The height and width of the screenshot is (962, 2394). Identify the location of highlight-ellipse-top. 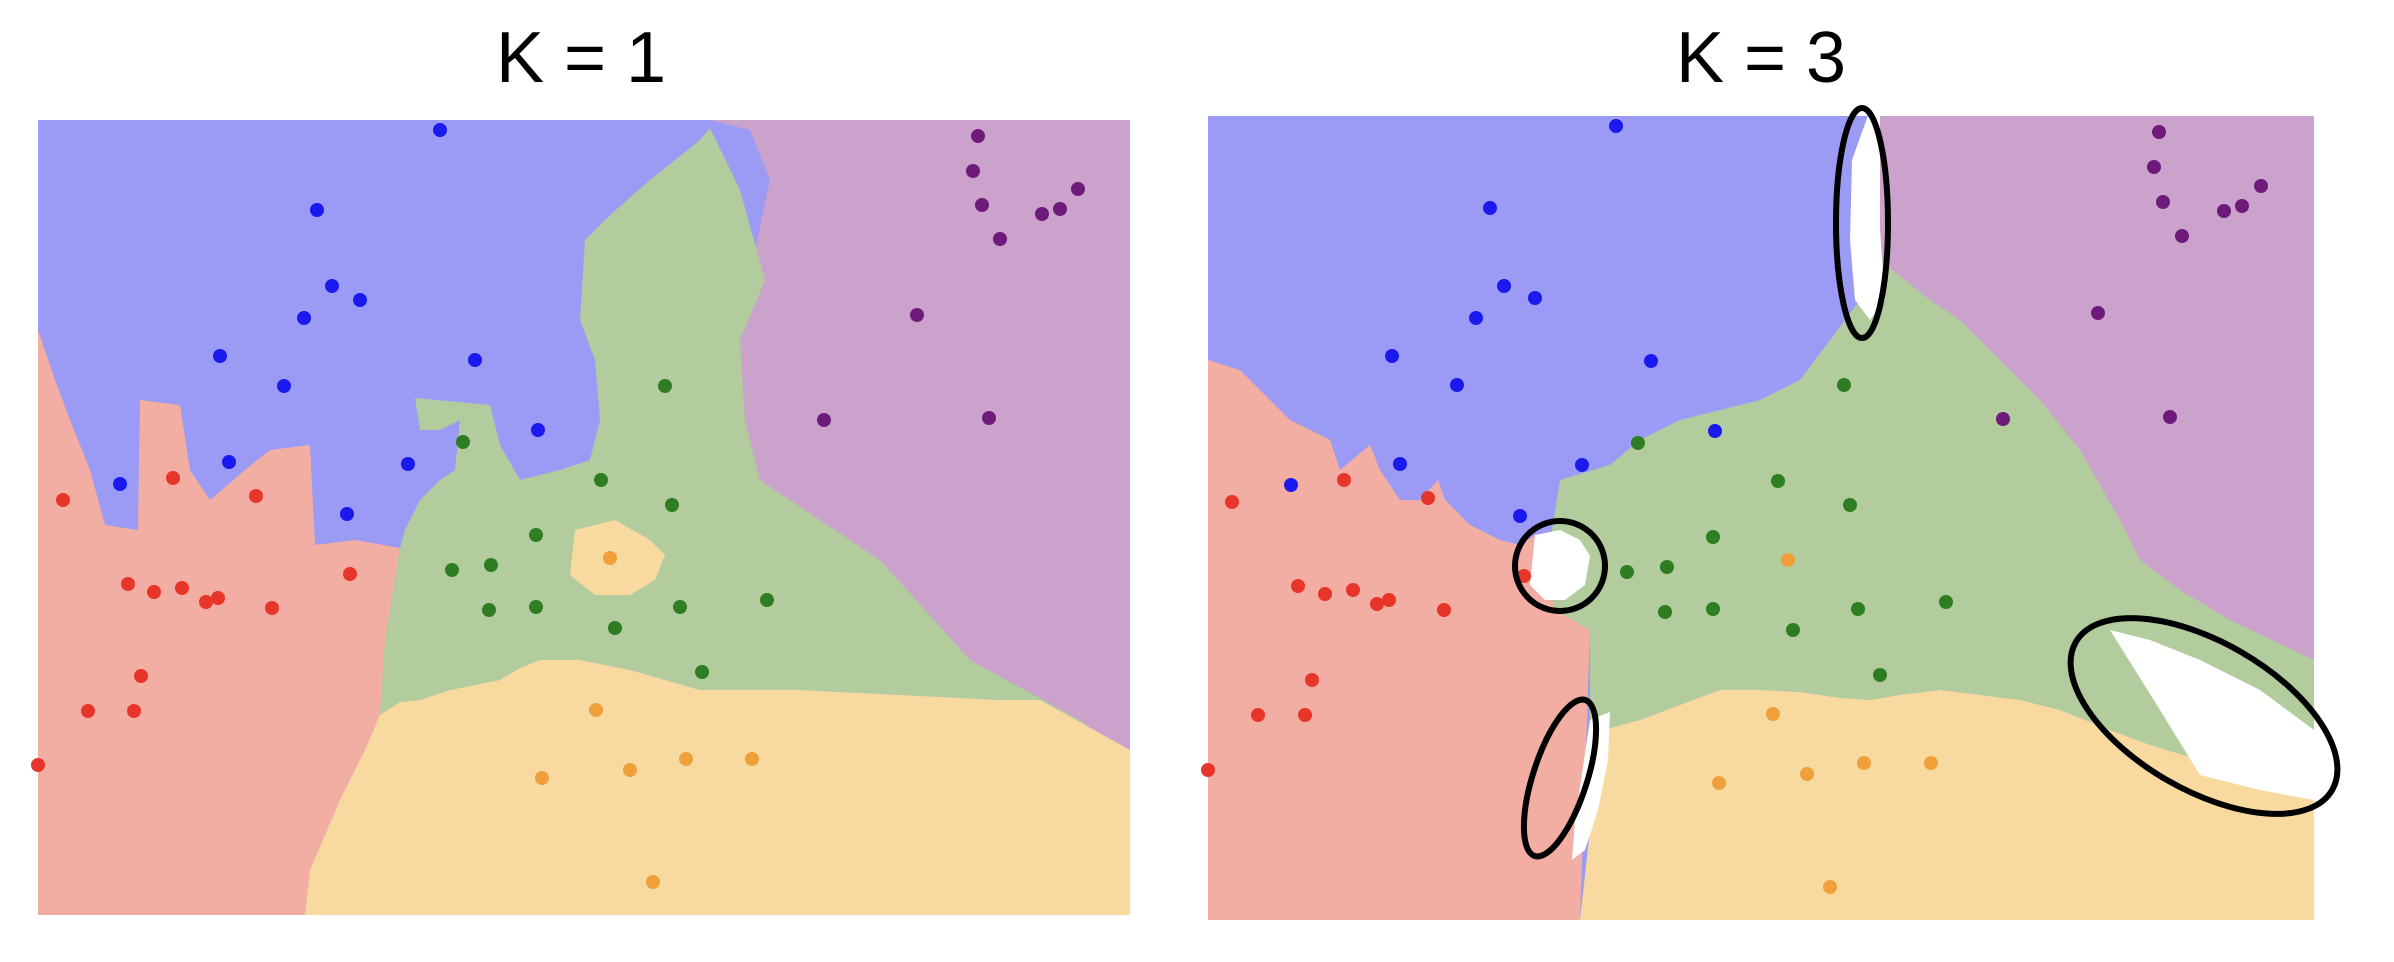
(1862, 223).